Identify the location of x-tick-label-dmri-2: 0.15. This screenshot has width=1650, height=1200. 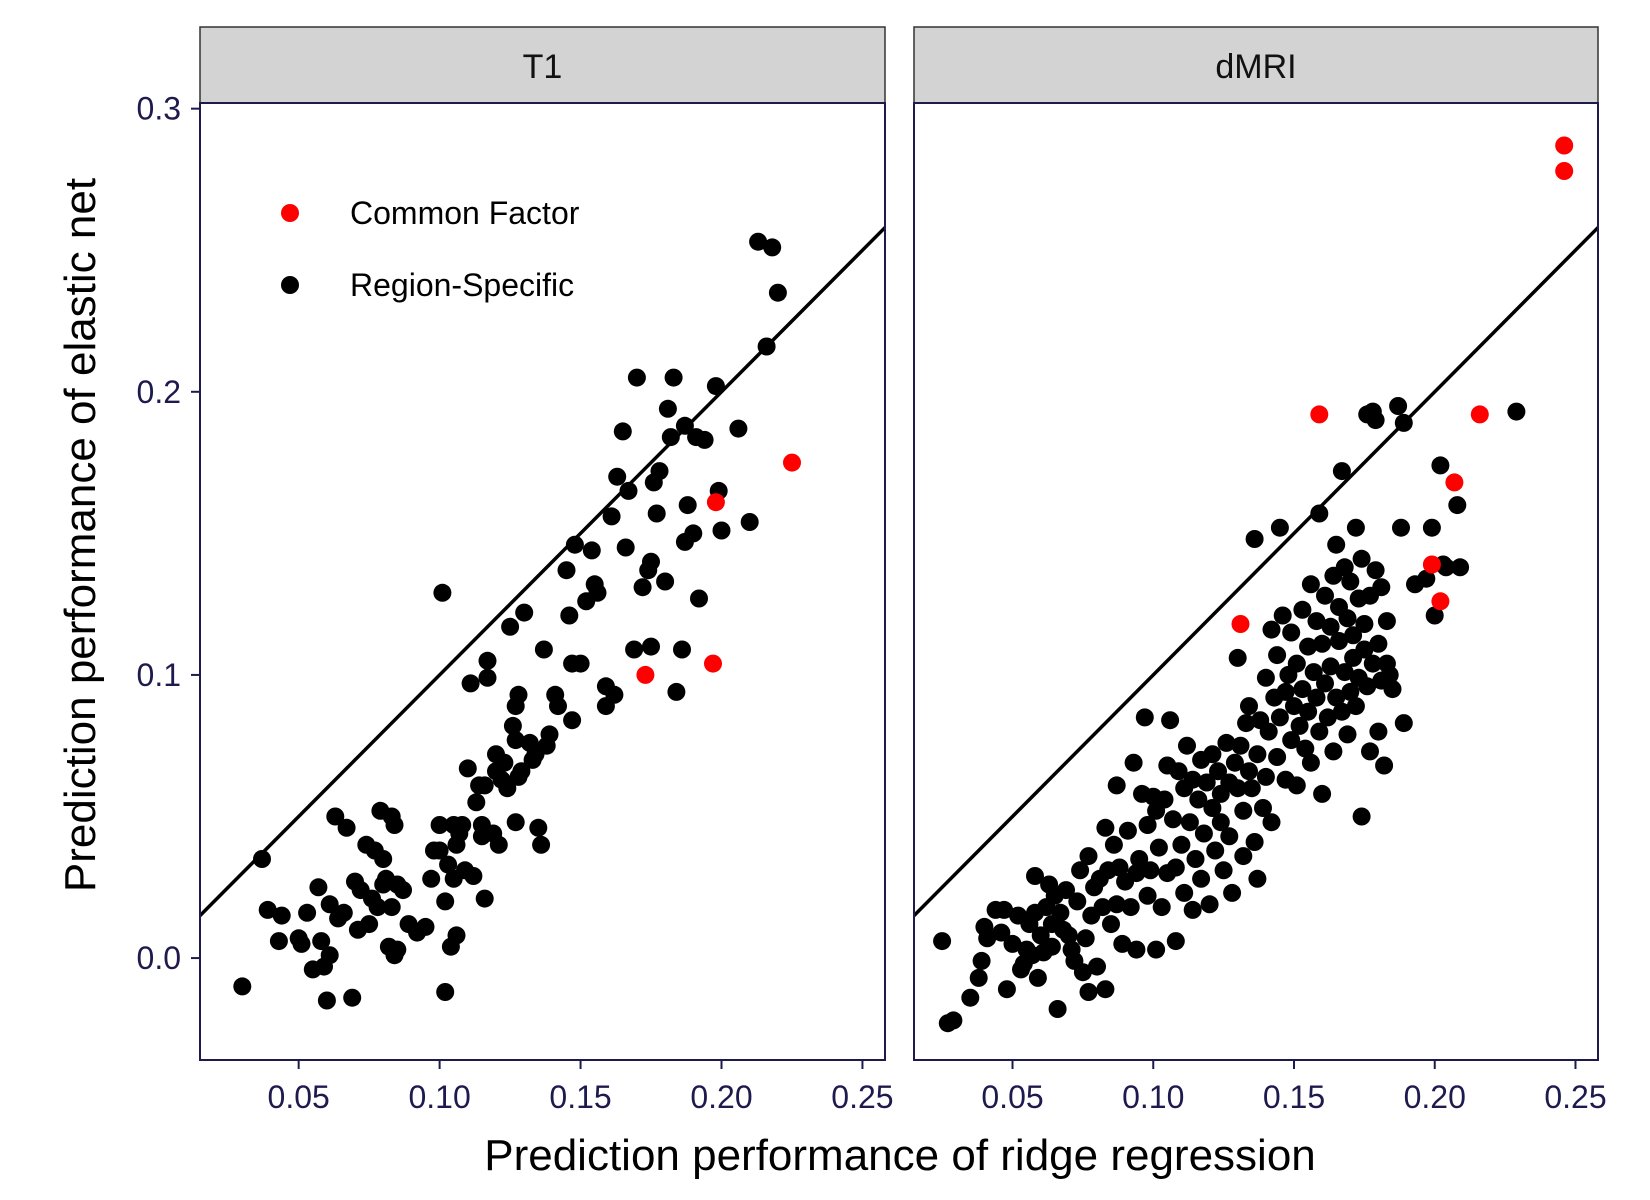
(1294, 1097).